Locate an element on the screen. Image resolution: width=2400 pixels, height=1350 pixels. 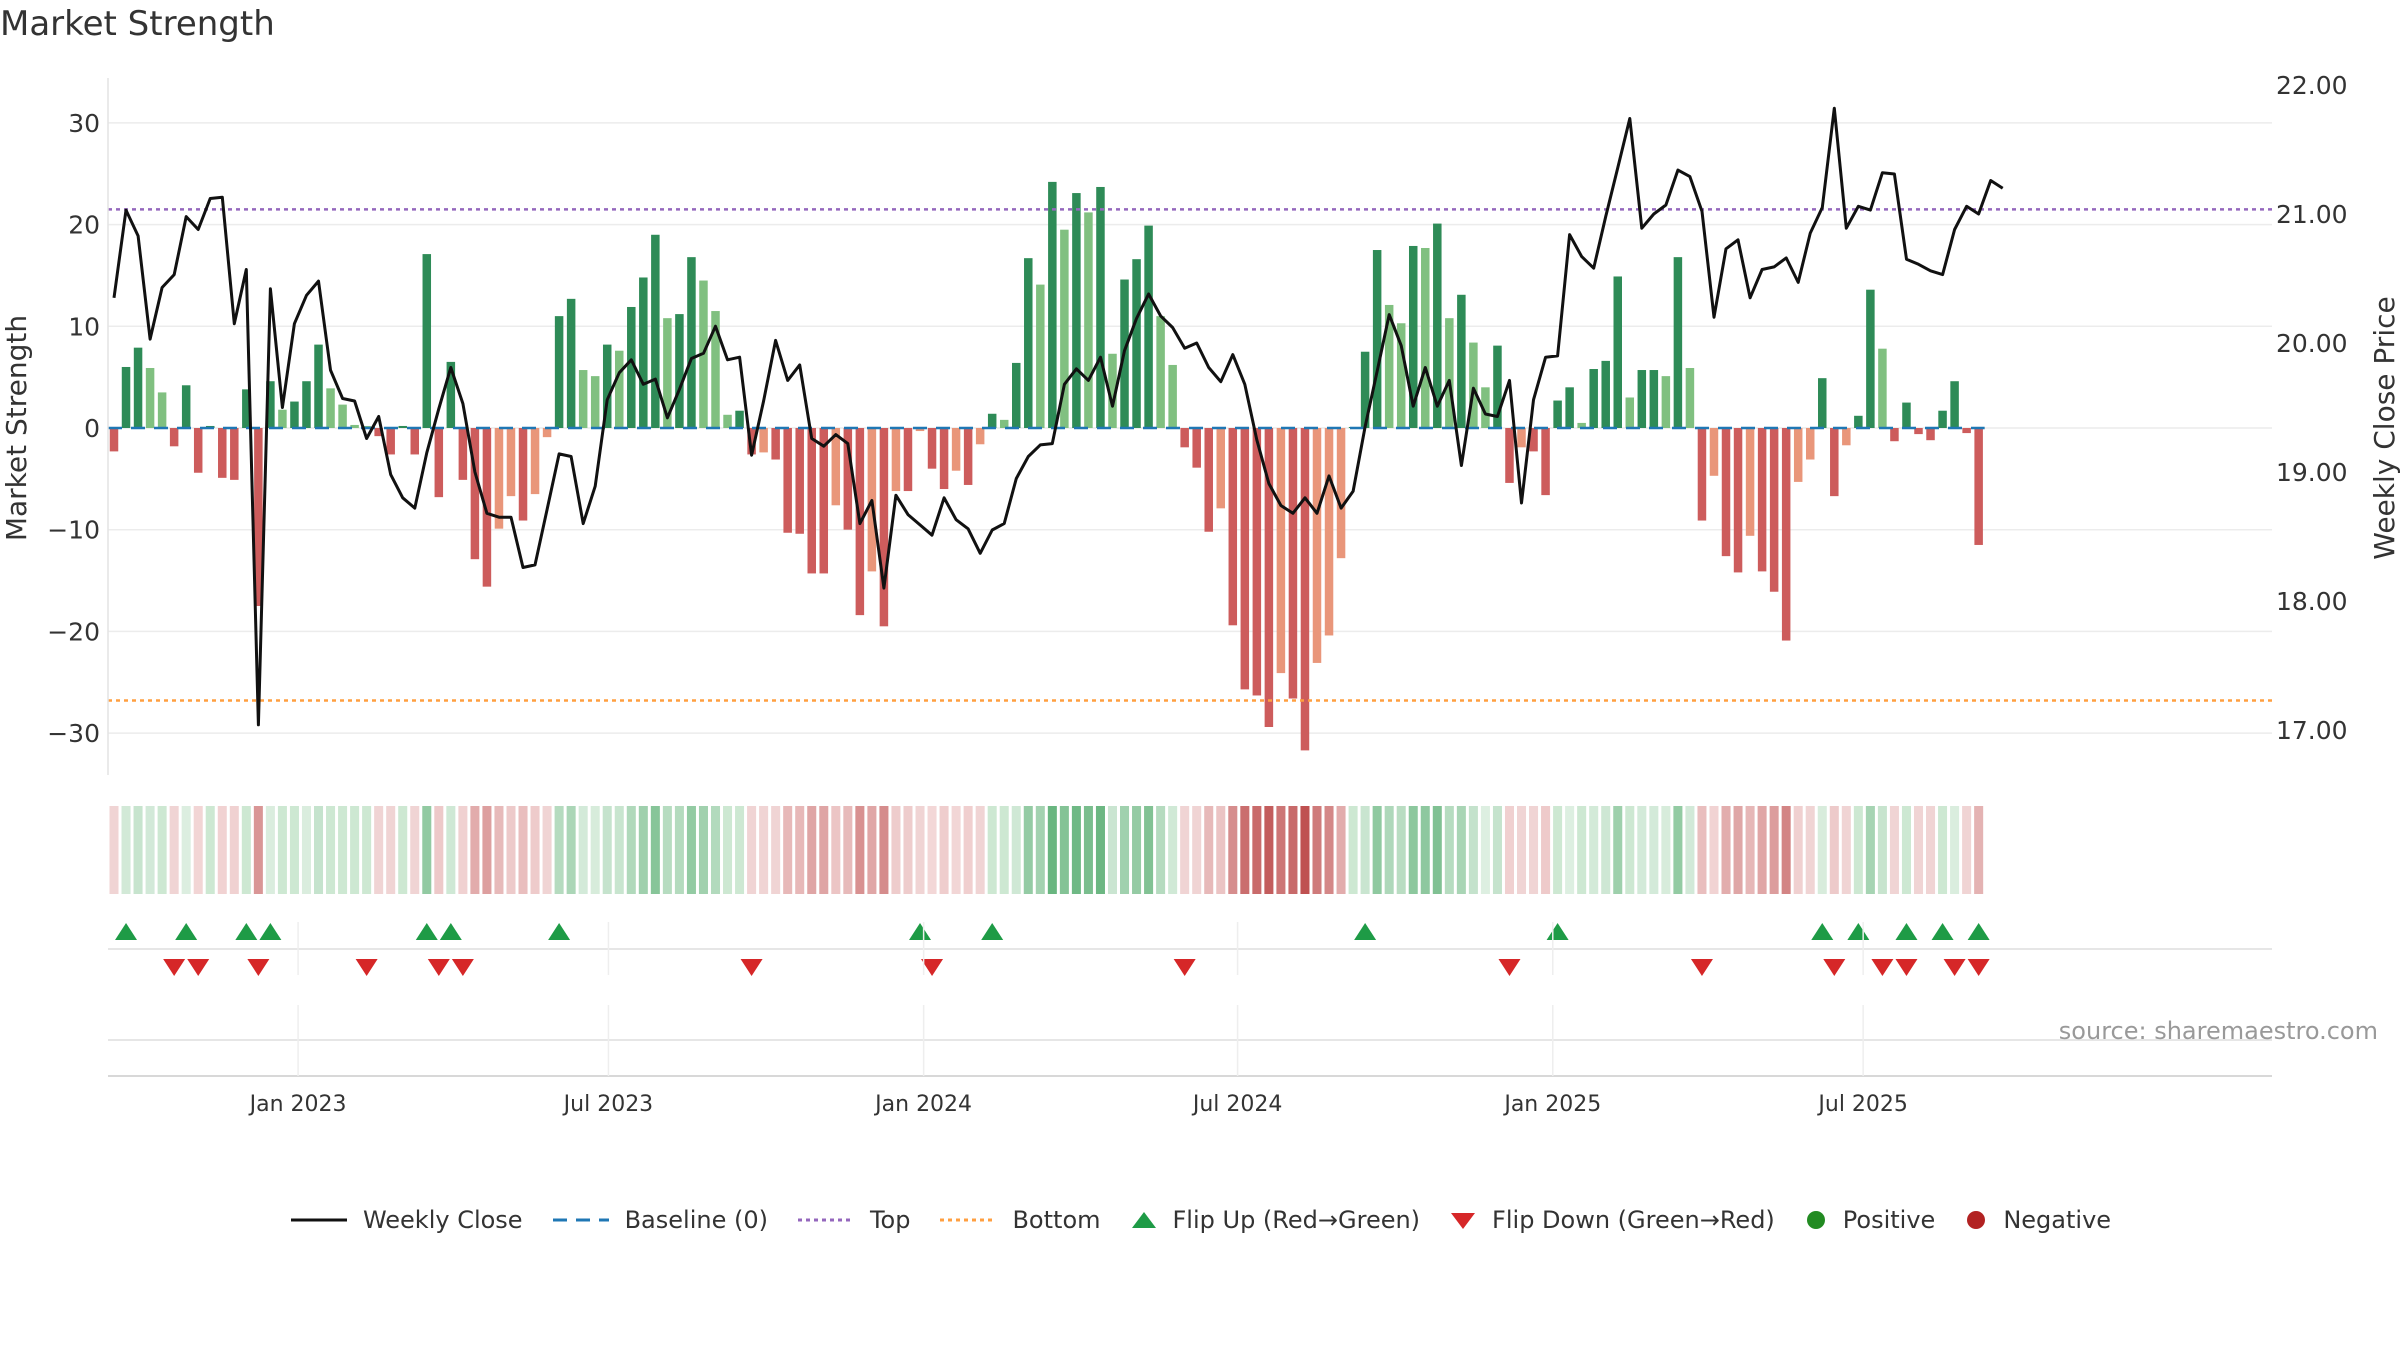
triangle-down-icon is located at coordinates (1463, 1221).